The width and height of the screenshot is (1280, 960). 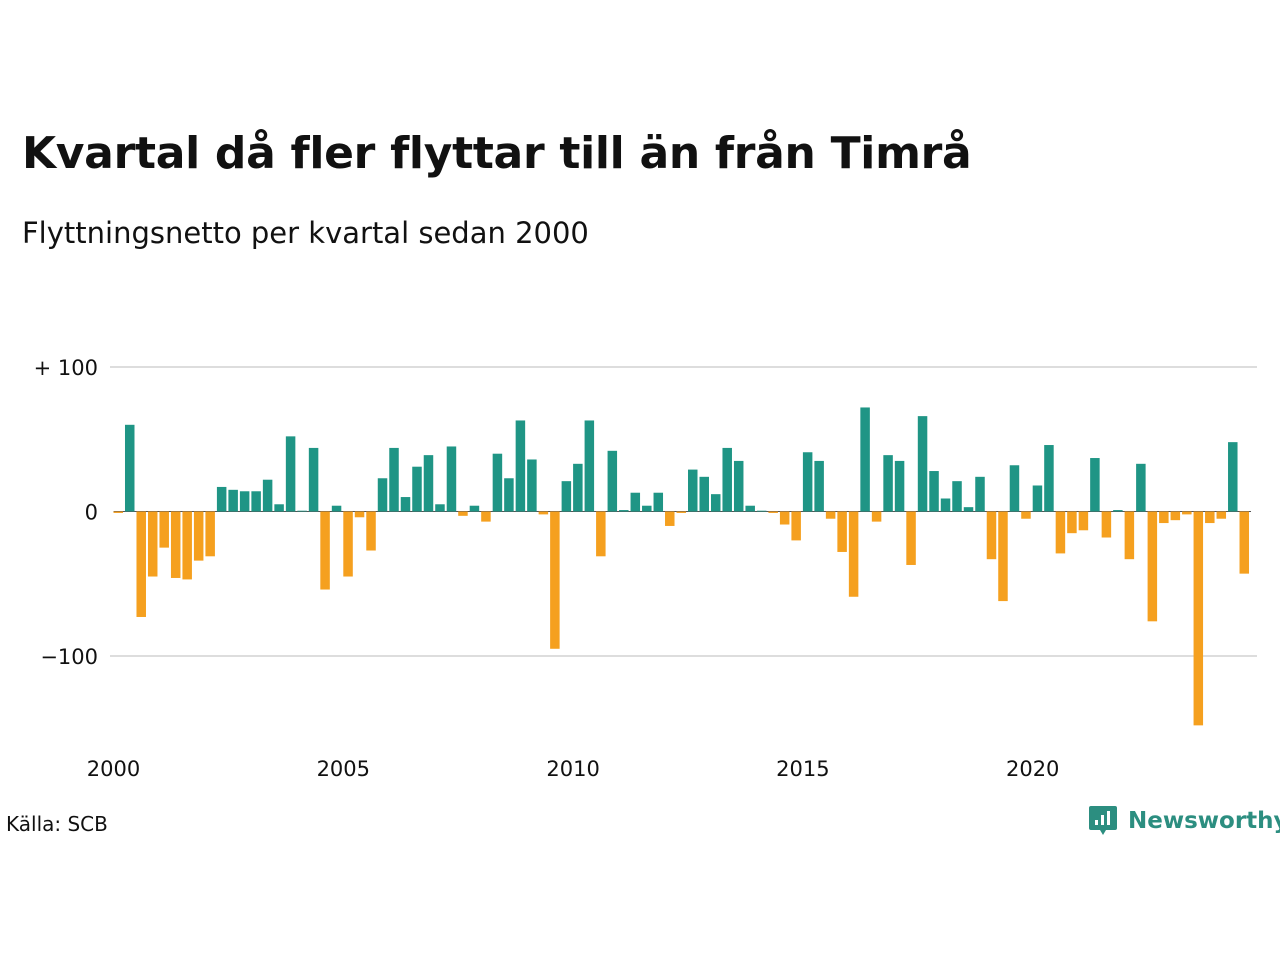 What do you see at coordinates (210, 534) in the screenshot?
I see `bar-2002K1` at bounding box center [210, 534].